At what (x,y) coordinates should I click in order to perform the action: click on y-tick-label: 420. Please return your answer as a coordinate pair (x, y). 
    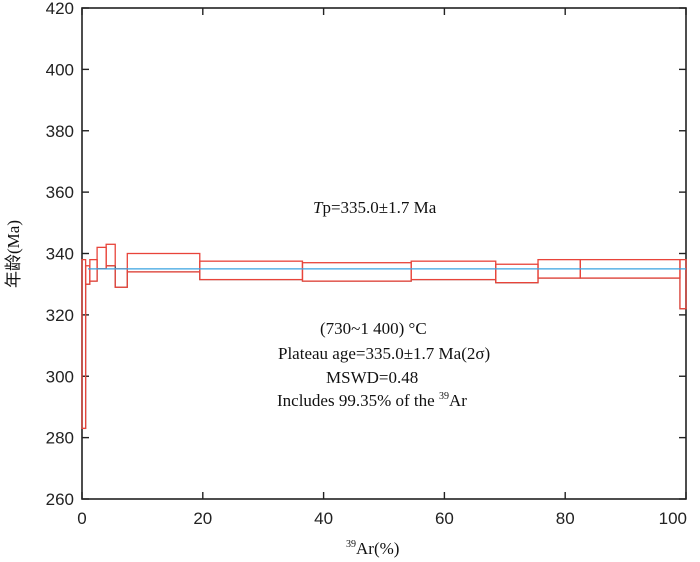
    Looking at the image, I should click on (60, 9).